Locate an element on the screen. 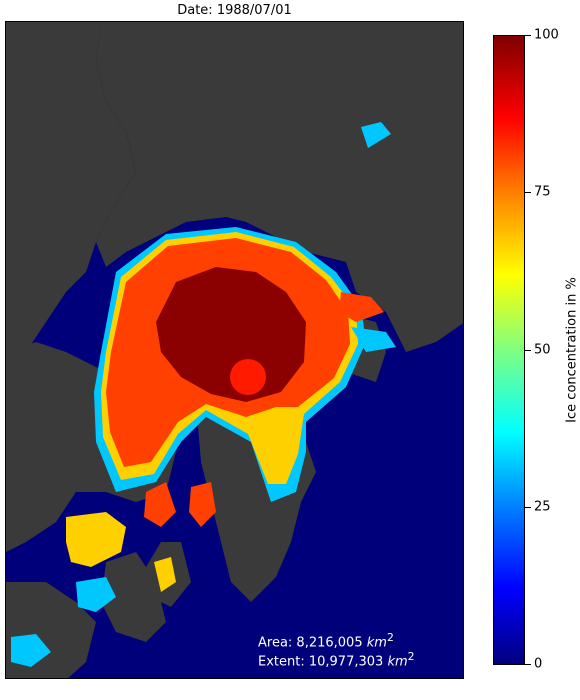 Image resolution: width=580 pixels, height=700 pixels. colorbar-label: Ice concentration in % is located at coordinates (572, 350).